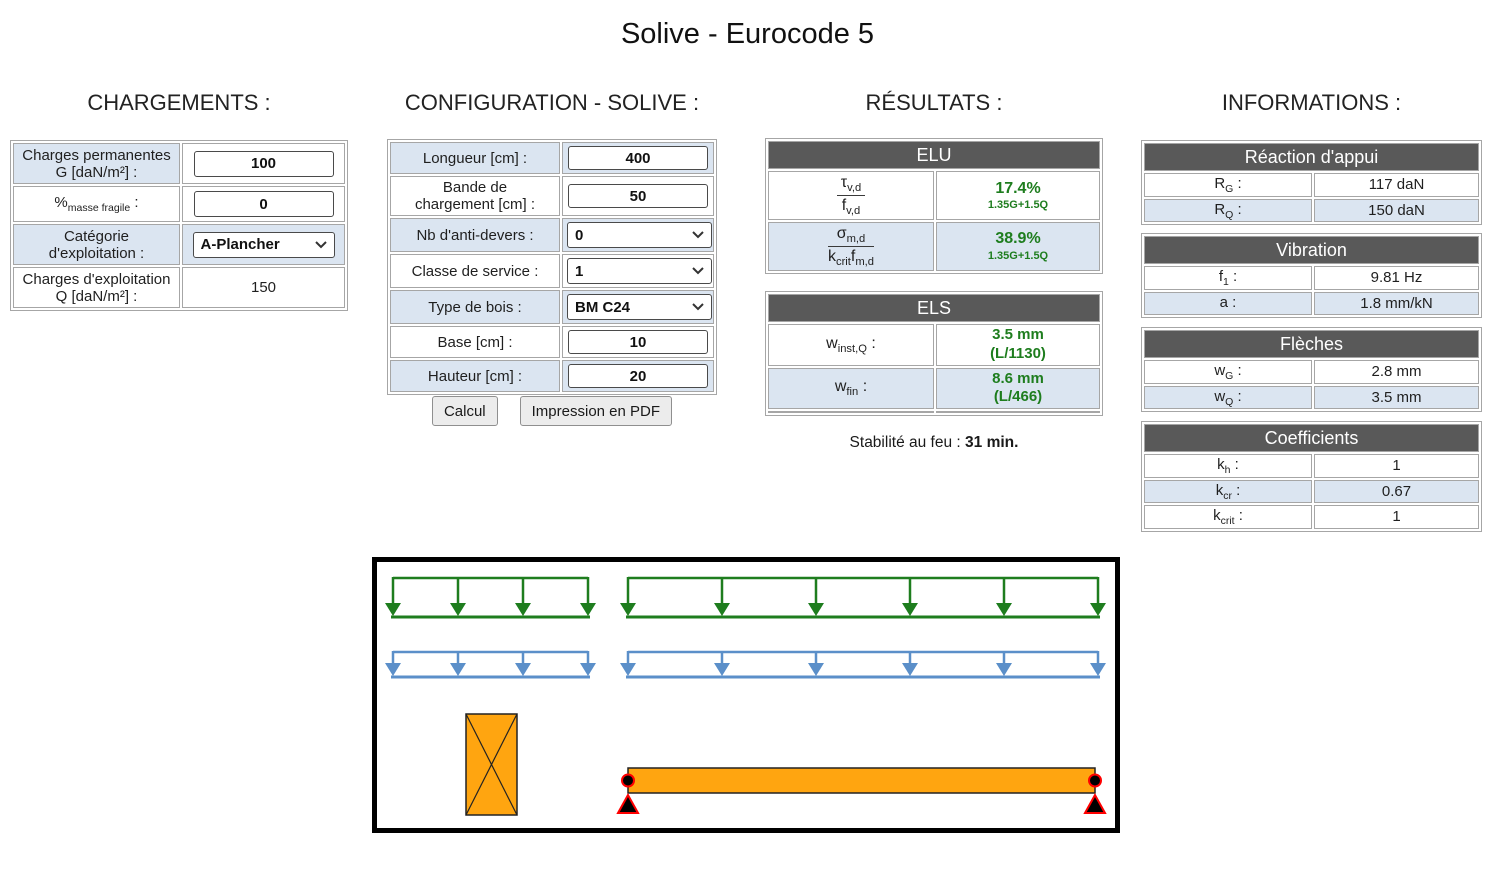 The image size is (1495, 869). I want to click on table-row: kcrit : 1, so click(1311, 517).